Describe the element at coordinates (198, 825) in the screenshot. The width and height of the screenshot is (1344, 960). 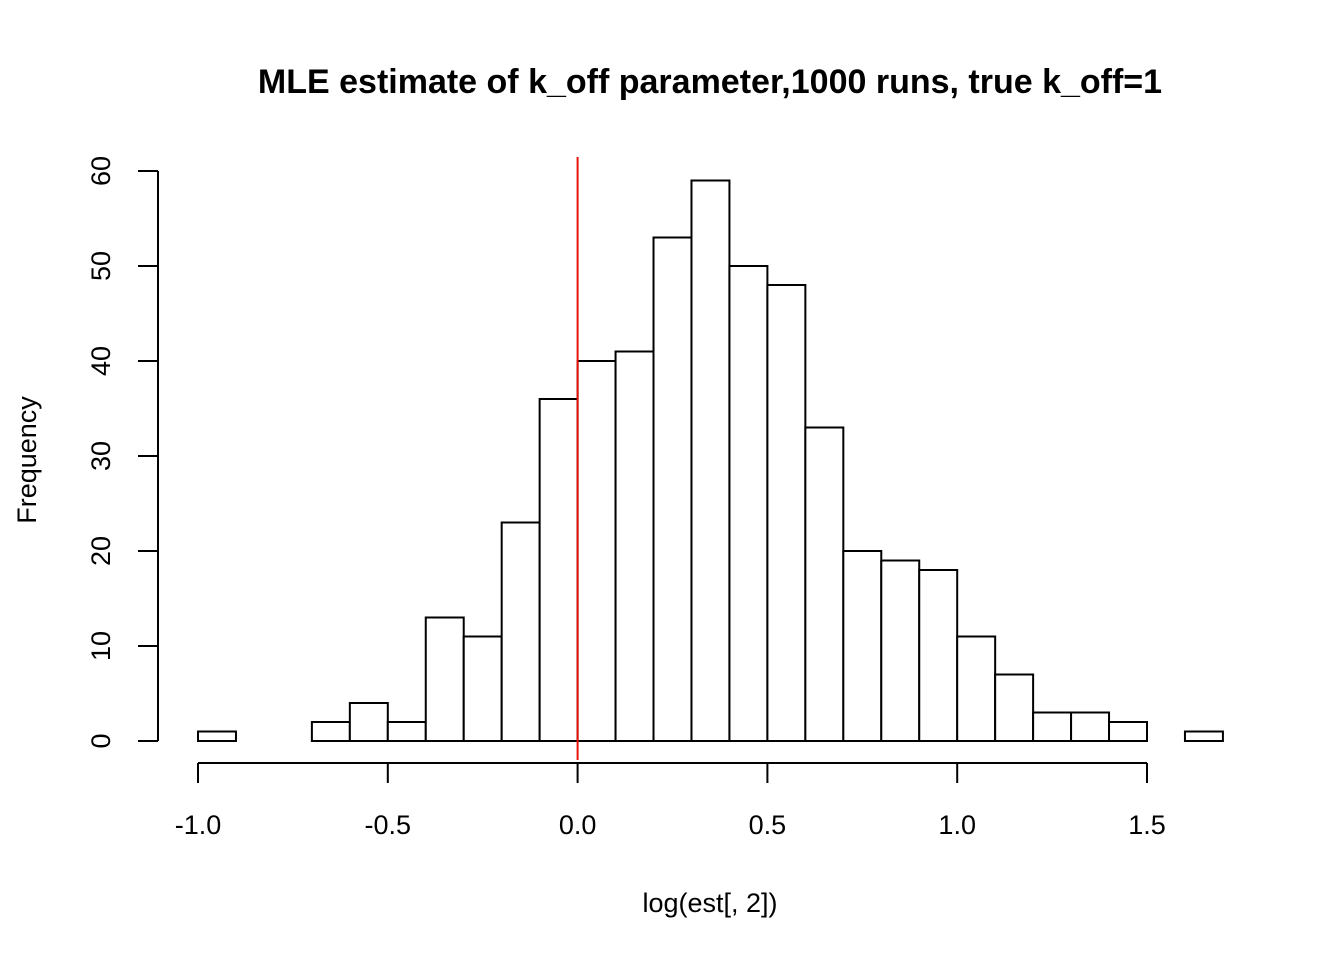
I see `x-tick-label: -1.0` at that location.